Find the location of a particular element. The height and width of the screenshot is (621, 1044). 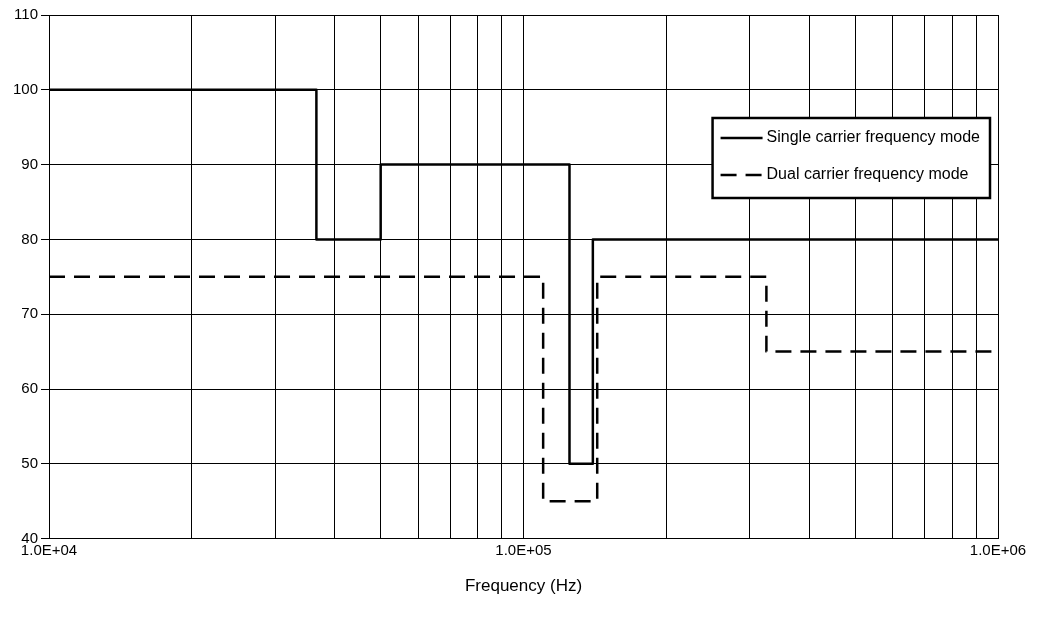

legend-label: Single carrier frequency mode is located at coordinates (873, 137).